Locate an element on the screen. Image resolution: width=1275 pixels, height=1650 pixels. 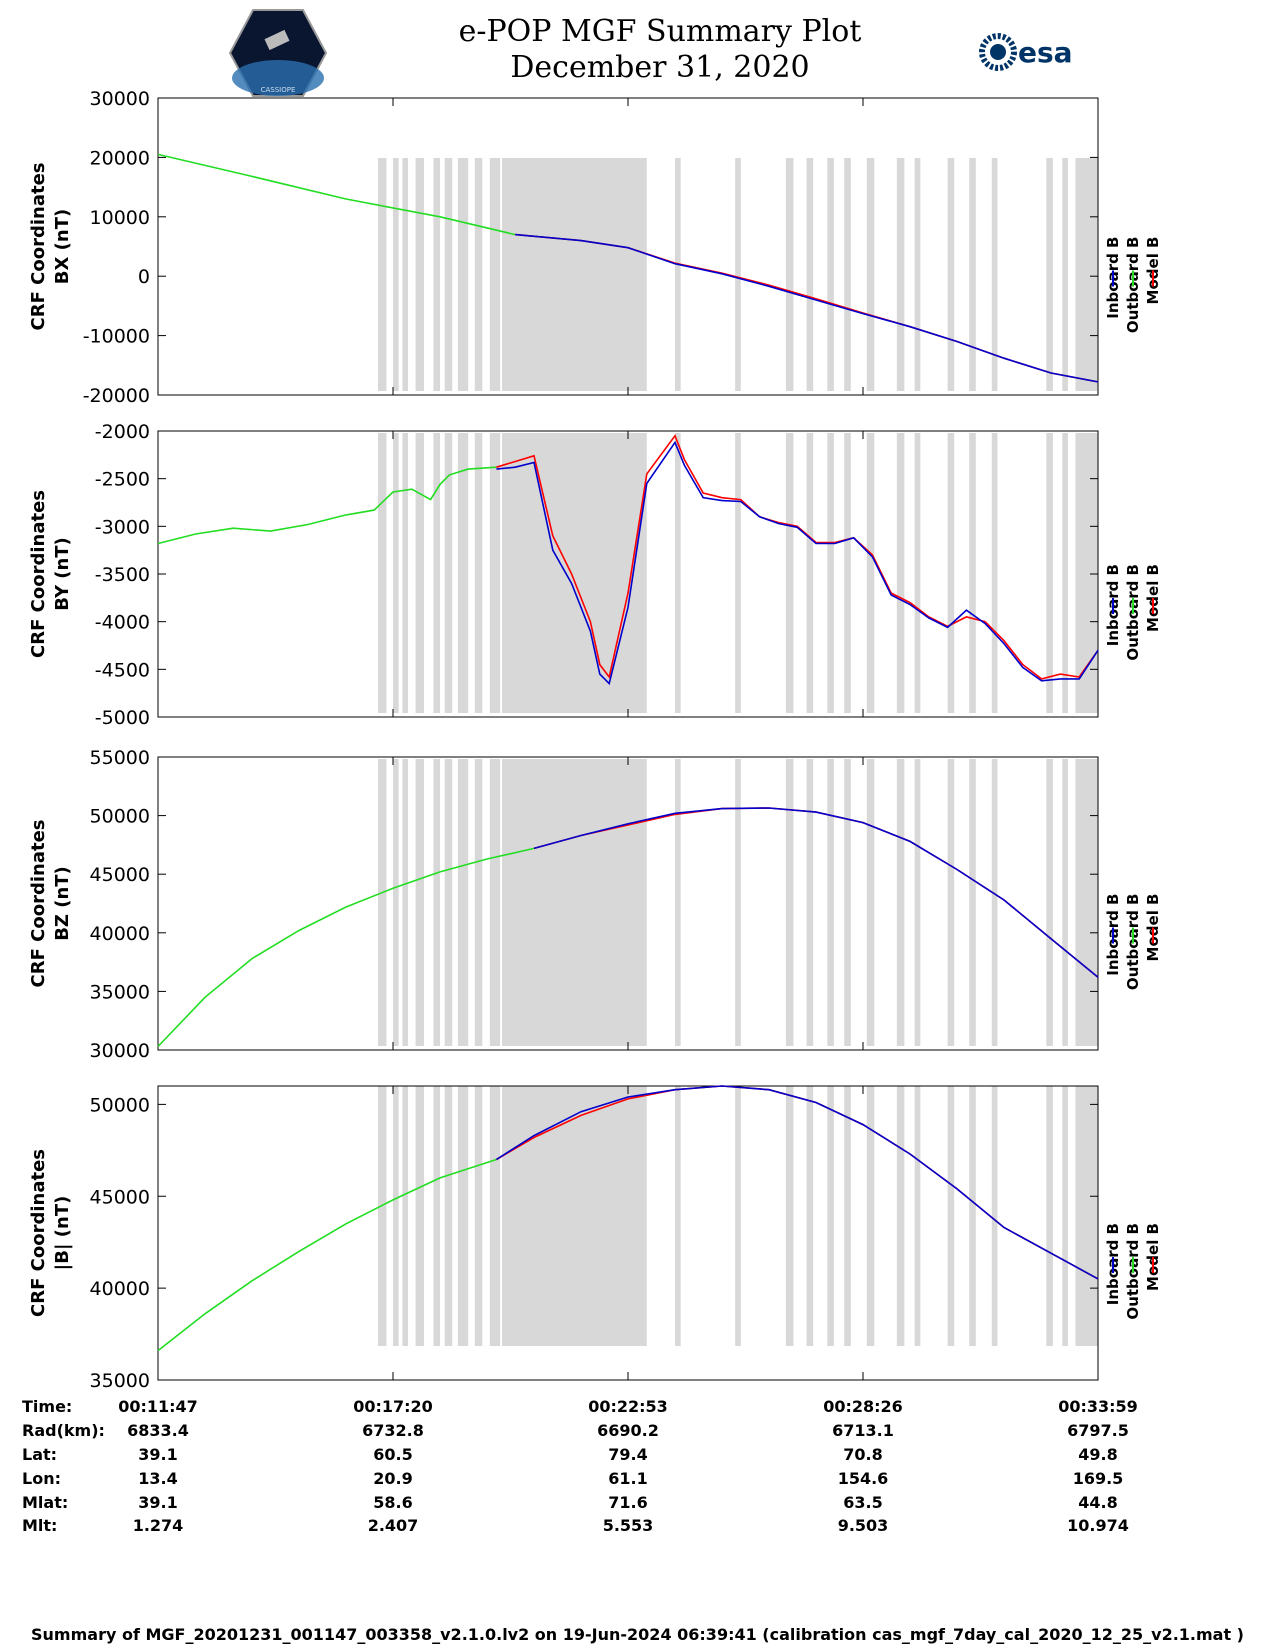
y-tick-label: -3500 is located at coordinates (122, 575).